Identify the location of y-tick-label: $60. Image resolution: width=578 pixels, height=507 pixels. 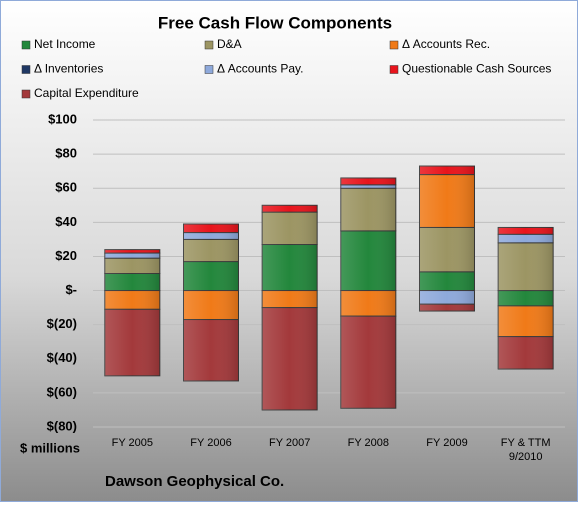
(66, 187).